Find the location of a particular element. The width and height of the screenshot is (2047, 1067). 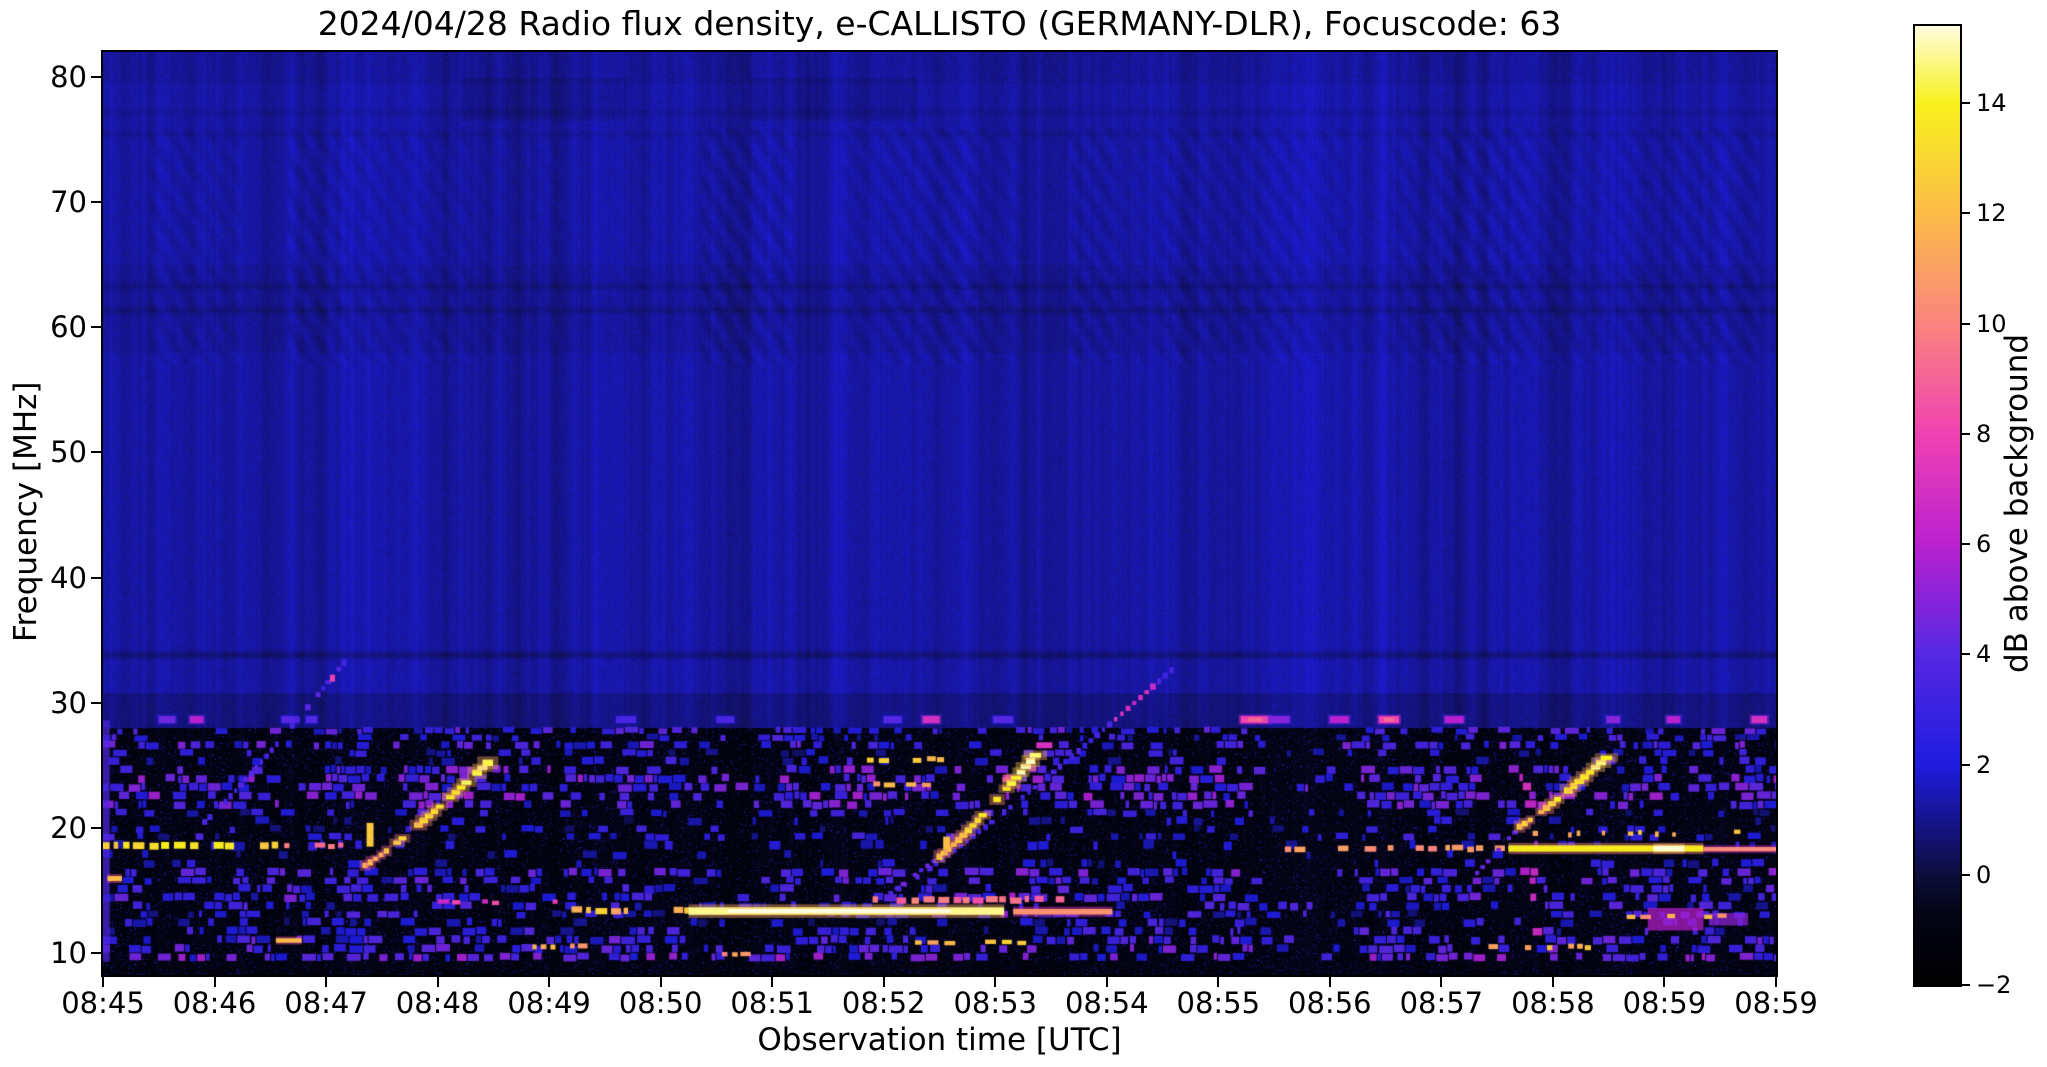

x-tick-label: 08:51 is located at coordinates (772, 1003).